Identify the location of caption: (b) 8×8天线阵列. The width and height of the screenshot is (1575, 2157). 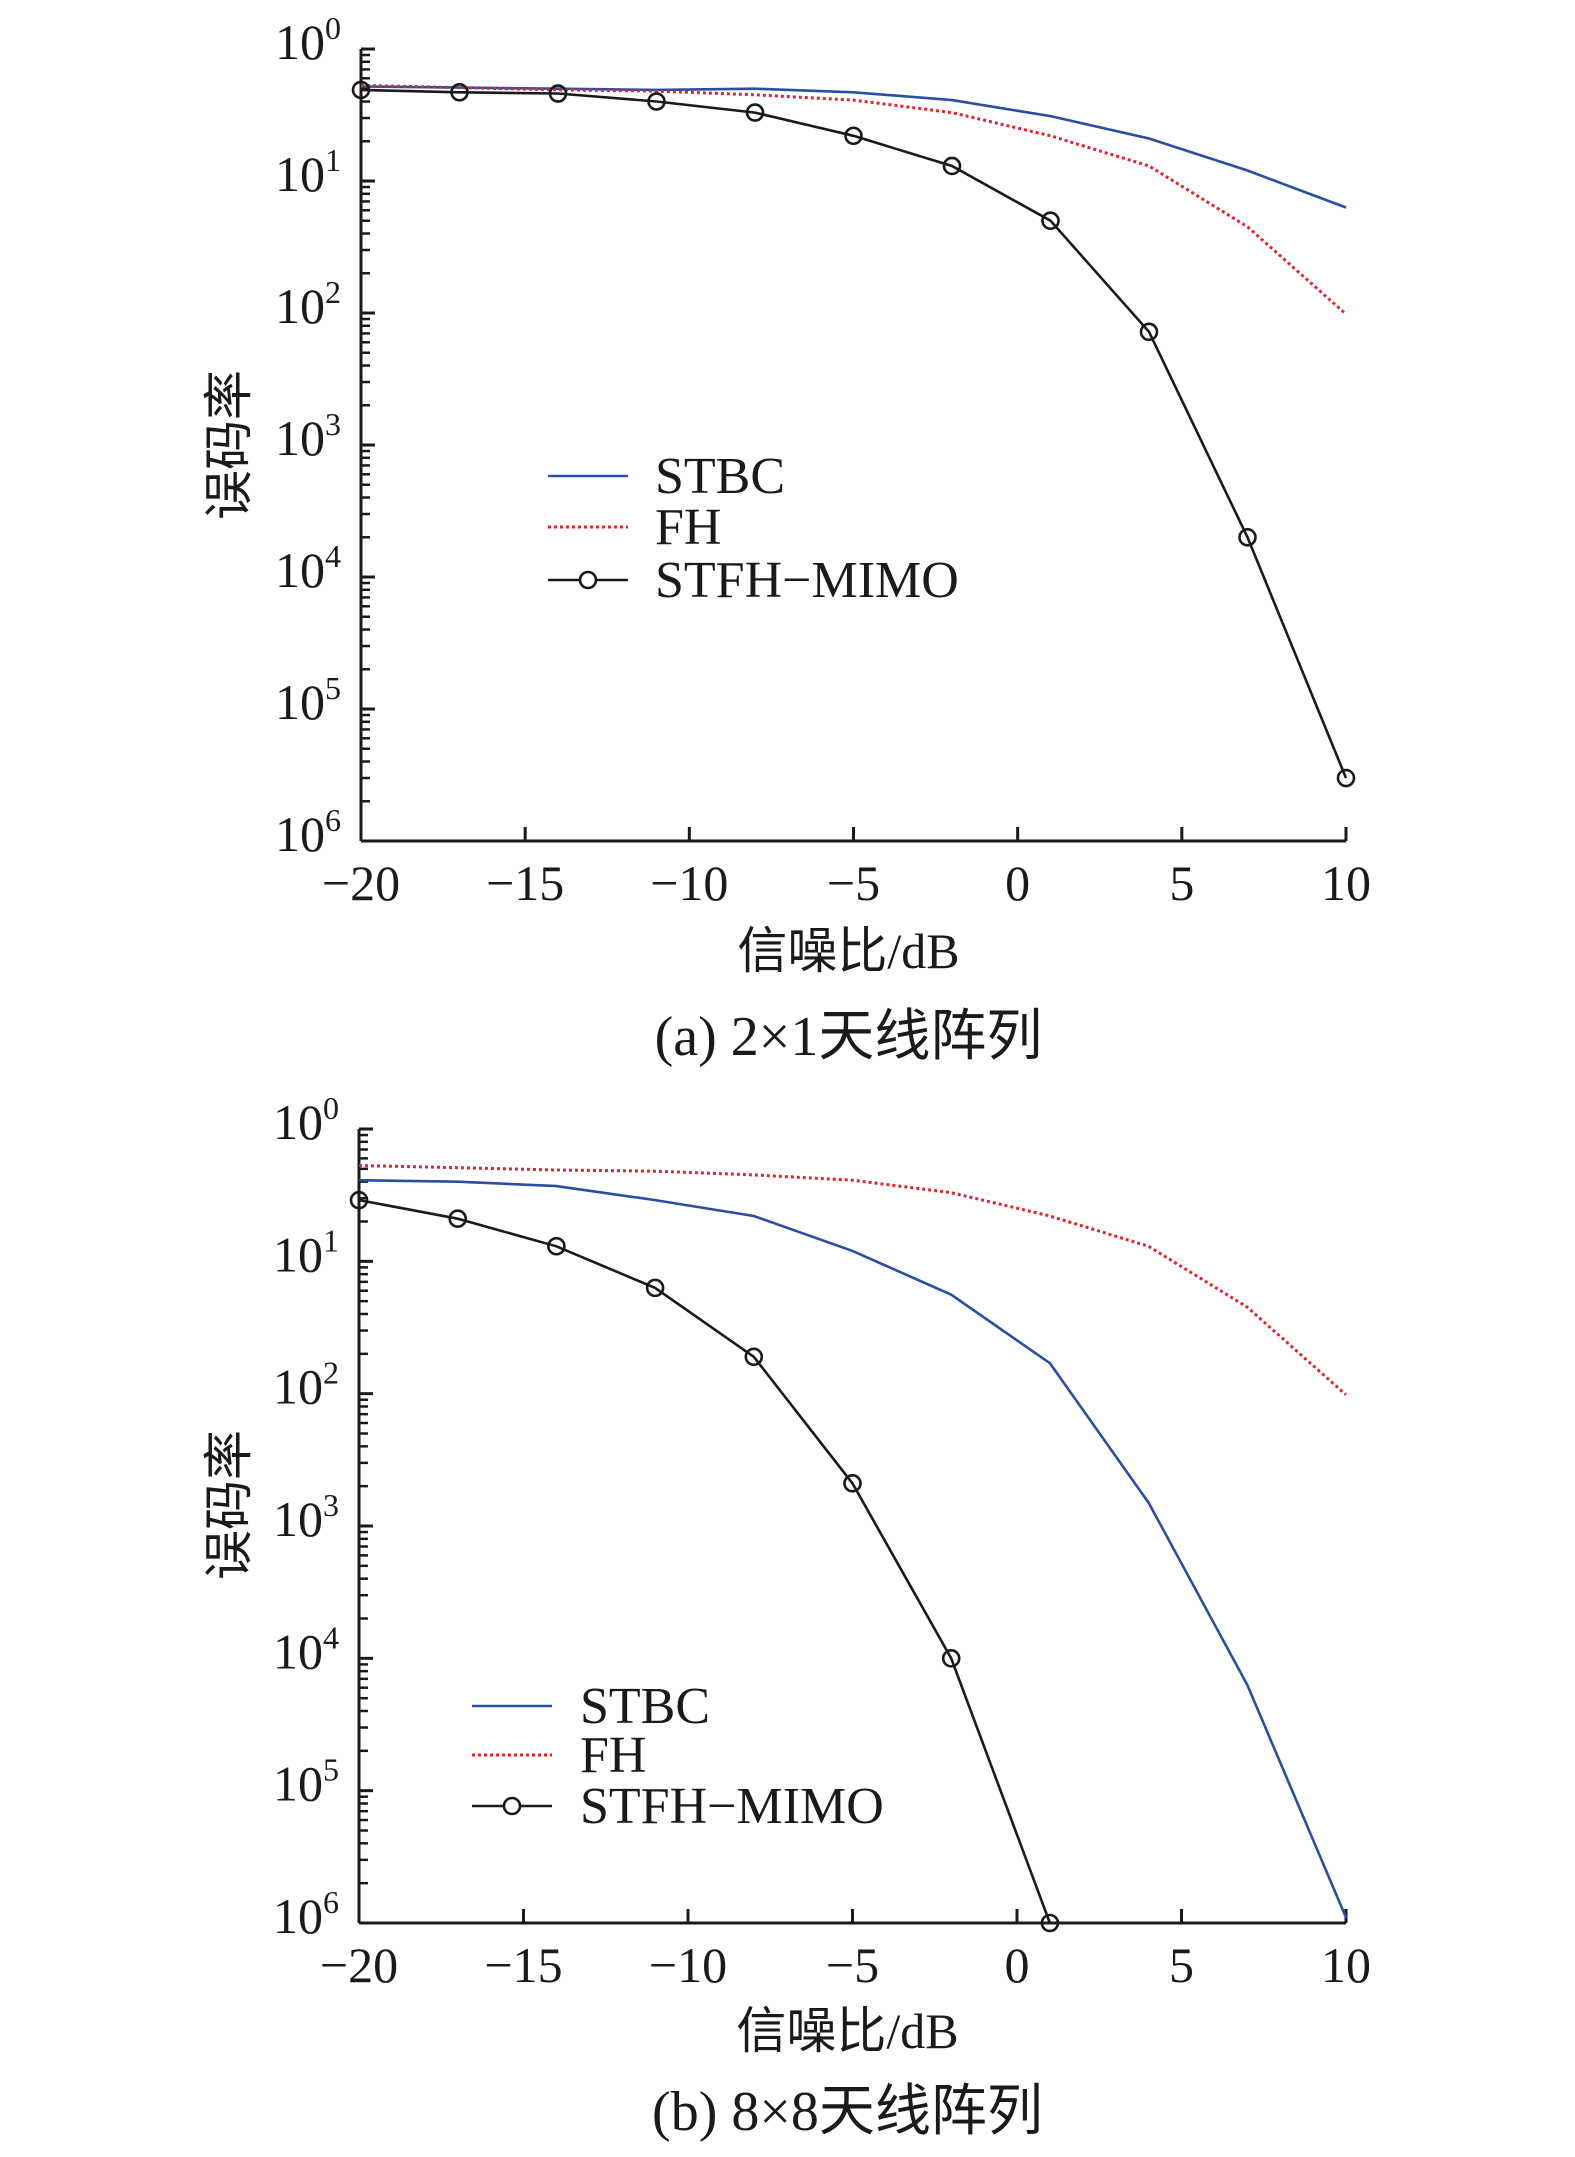
(847, 2112).